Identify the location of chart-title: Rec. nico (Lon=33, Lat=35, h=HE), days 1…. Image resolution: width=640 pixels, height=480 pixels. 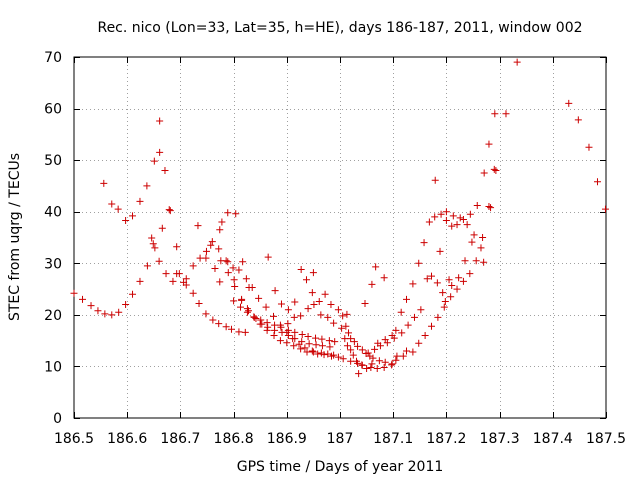
(339, 28).